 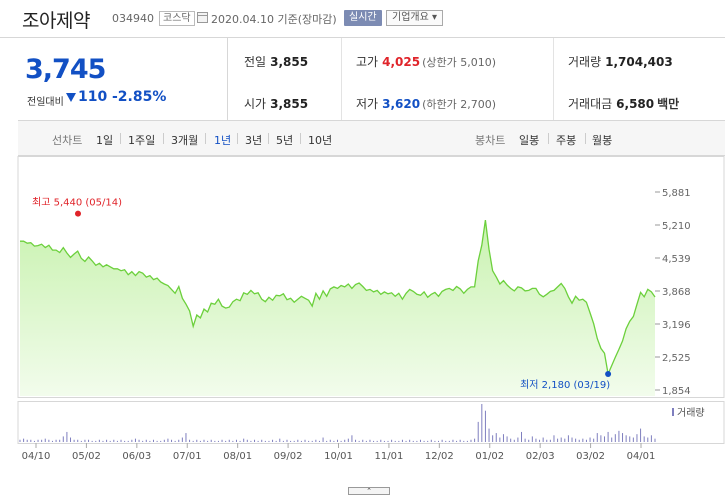 What do you see at coordinates (93, 97) in the screenshot?
I see `change-value: 110` at bounding box center [93, 97].